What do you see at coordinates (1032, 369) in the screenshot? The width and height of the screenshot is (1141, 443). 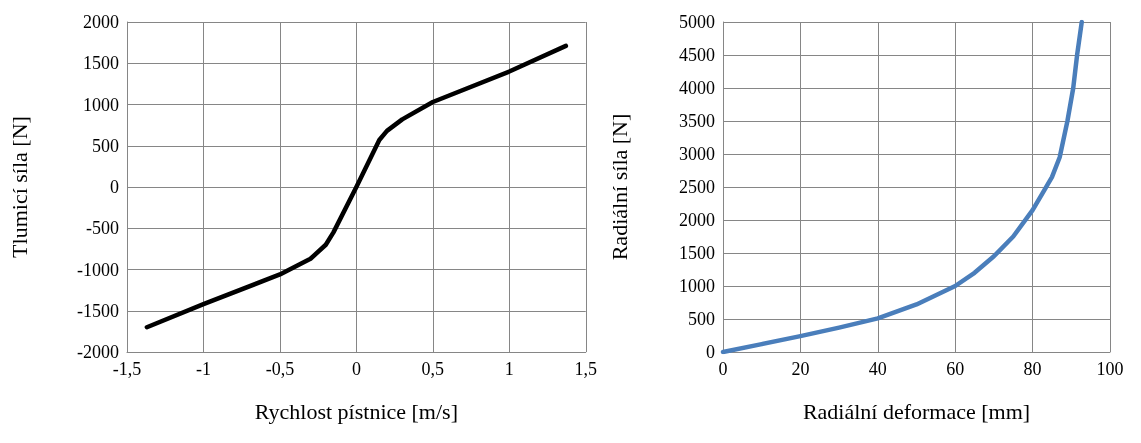 I see `x-tick-label: 80` at bounding box center [1032, 369].